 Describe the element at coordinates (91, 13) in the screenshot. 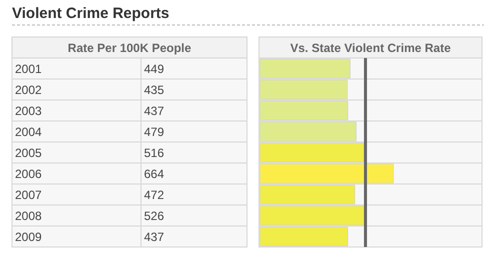

I see `text: Violent Crime Reports` at that location.